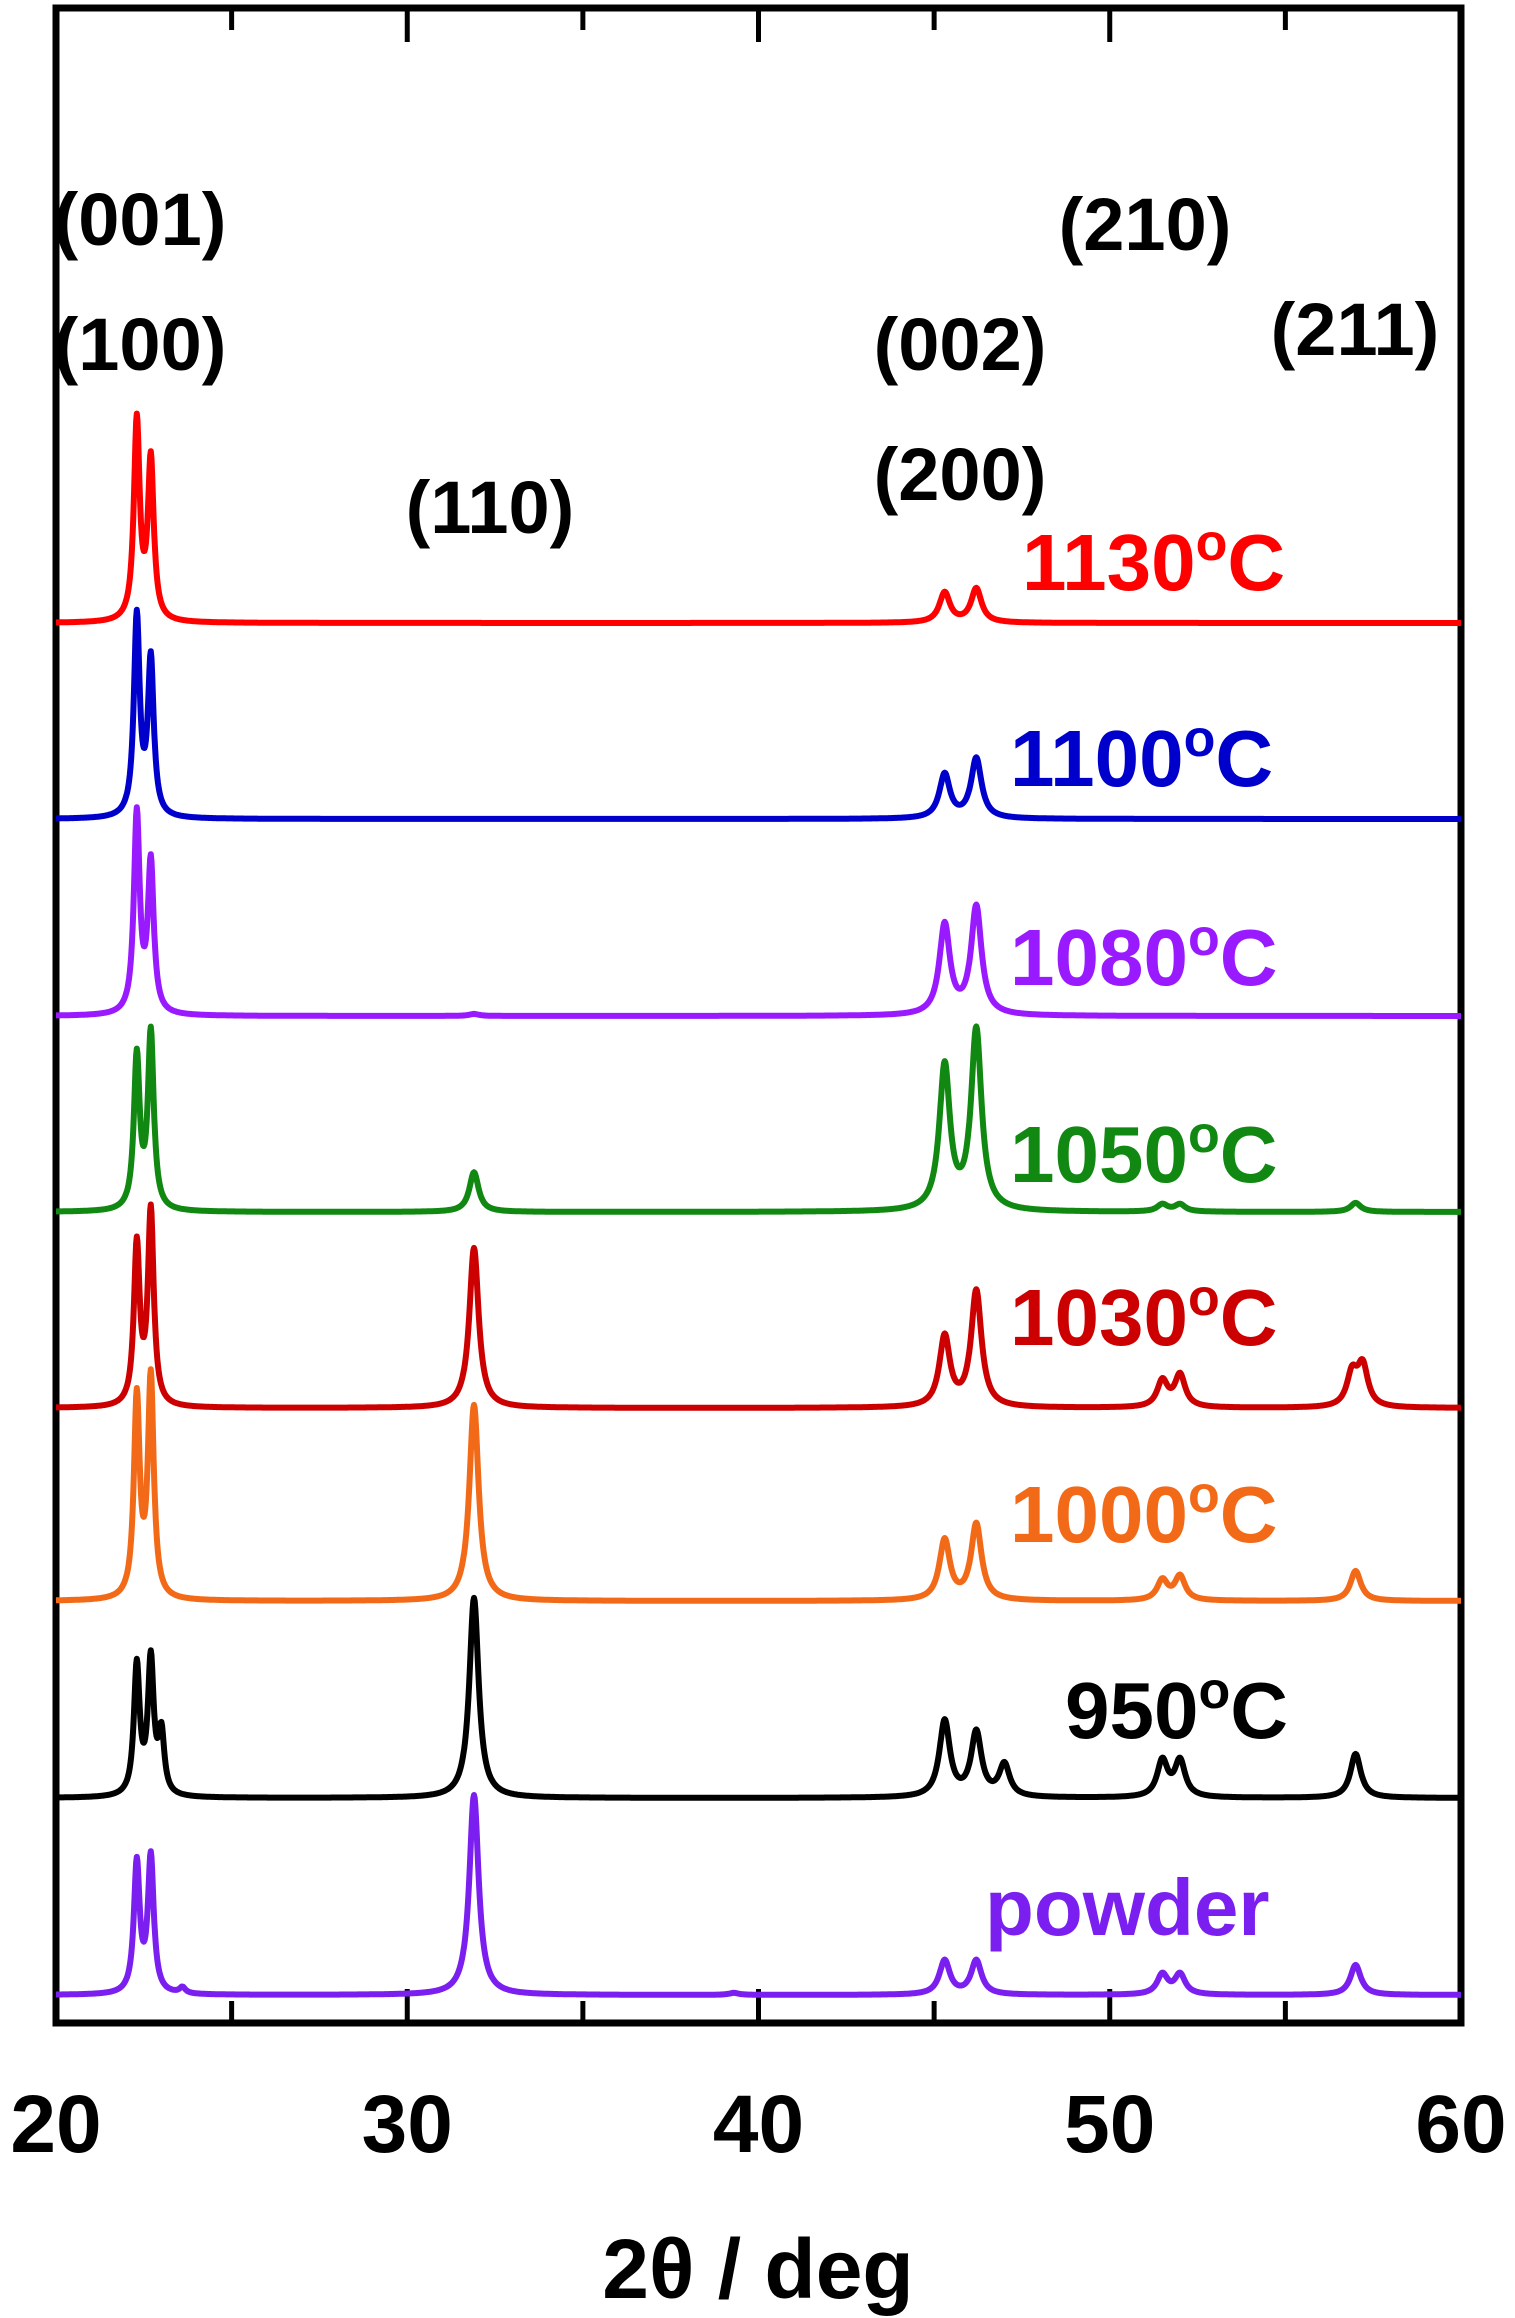 The width and height of the screenshot is (1515, 2318). I want to click on series-label: 1100oC, so click(1141, 756).